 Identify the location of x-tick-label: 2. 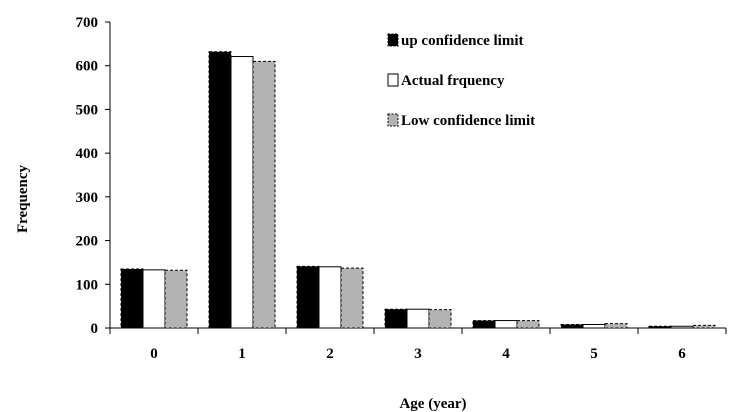
(330, 354).